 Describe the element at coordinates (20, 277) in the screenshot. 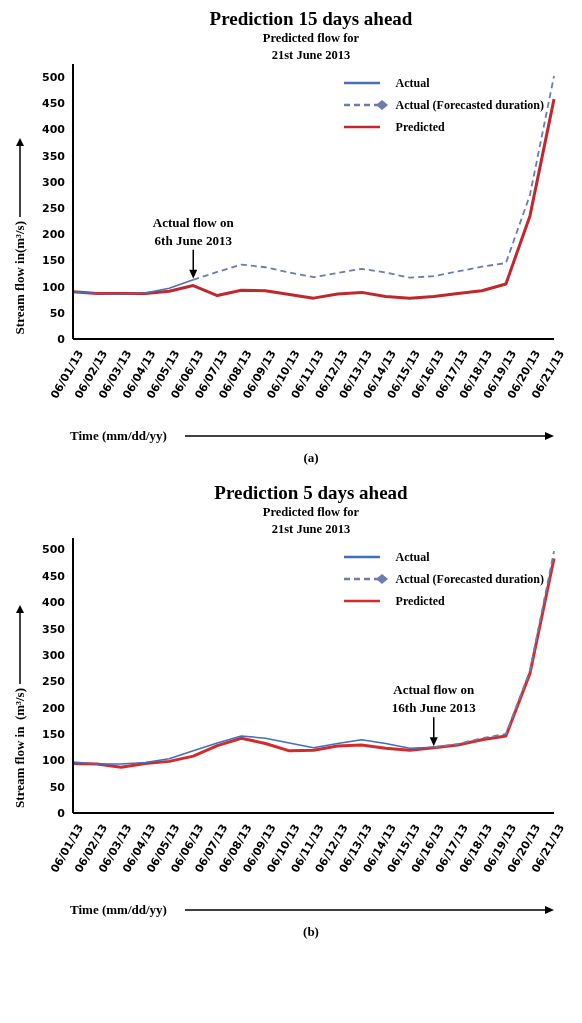

I see `y-axis-title: Stream flow in(m³/s)` at that location.